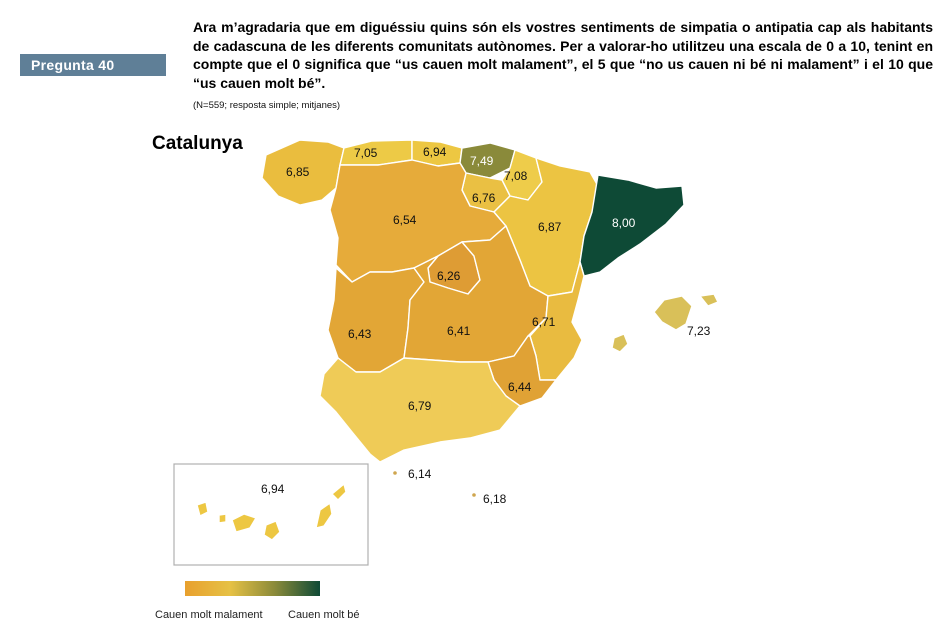 The image size is (940, 628). I want to click on value-label: 6,26, so click(449, 276).